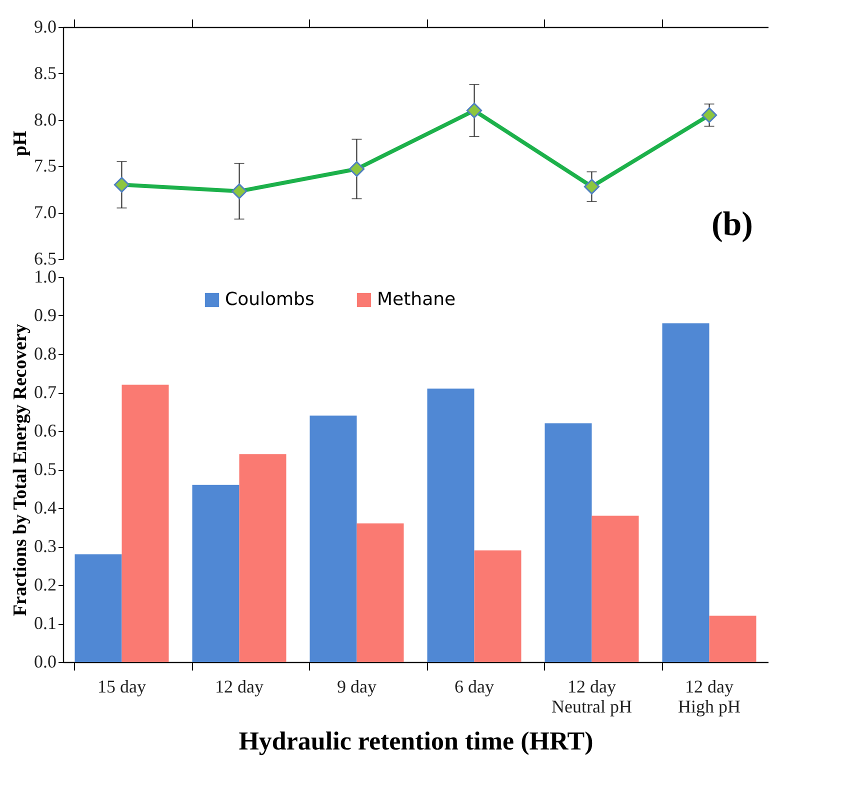  What do you see at coordinates (122, 686) in the screenshot?
I see `x-tick-label: 15 day` at bounding box center [122, 686].